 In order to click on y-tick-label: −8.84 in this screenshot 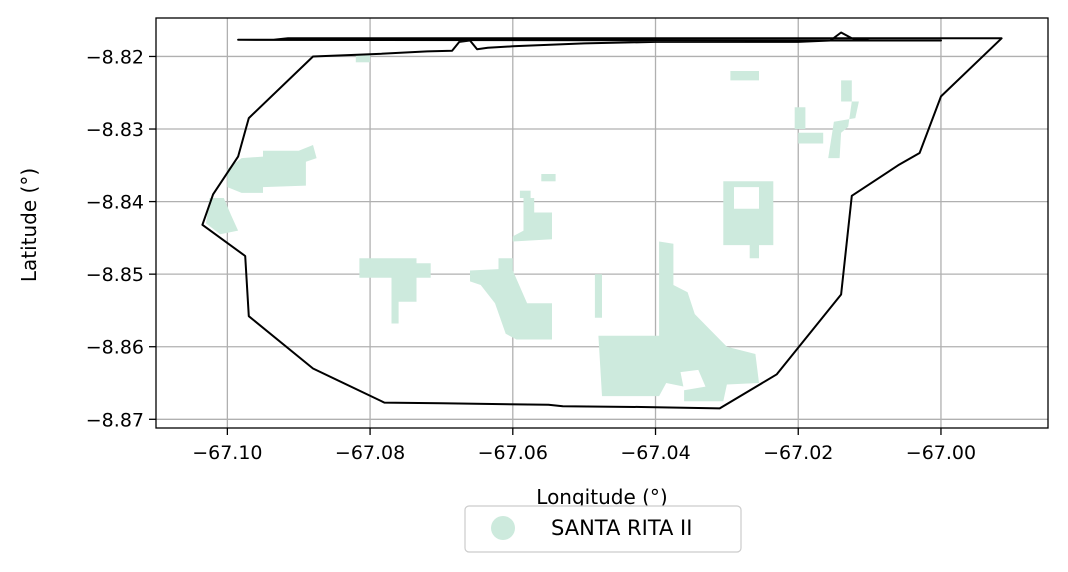, I will do `click(115, 203)`.